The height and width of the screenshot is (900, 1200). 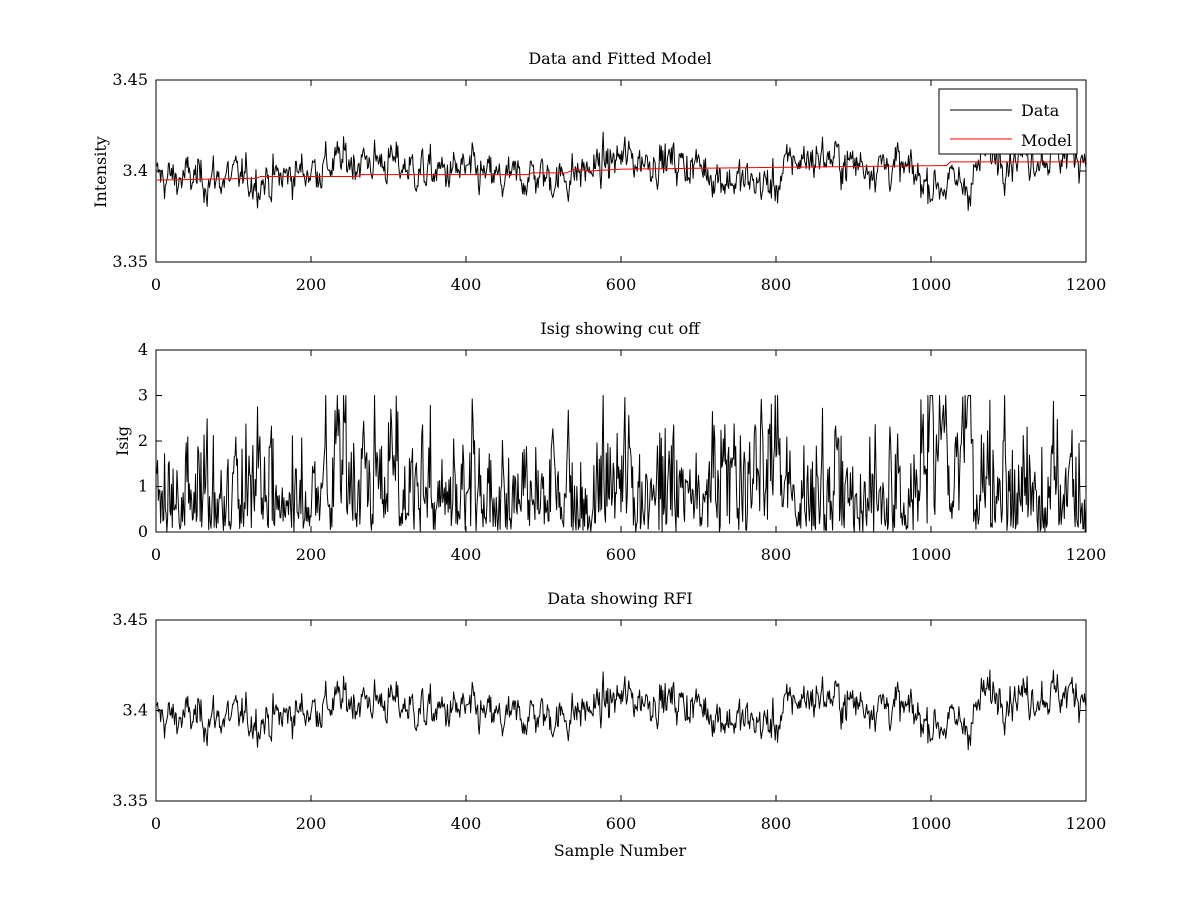 I want to click on panel3-title: Data showing RFI, so click(x=619, y=598).